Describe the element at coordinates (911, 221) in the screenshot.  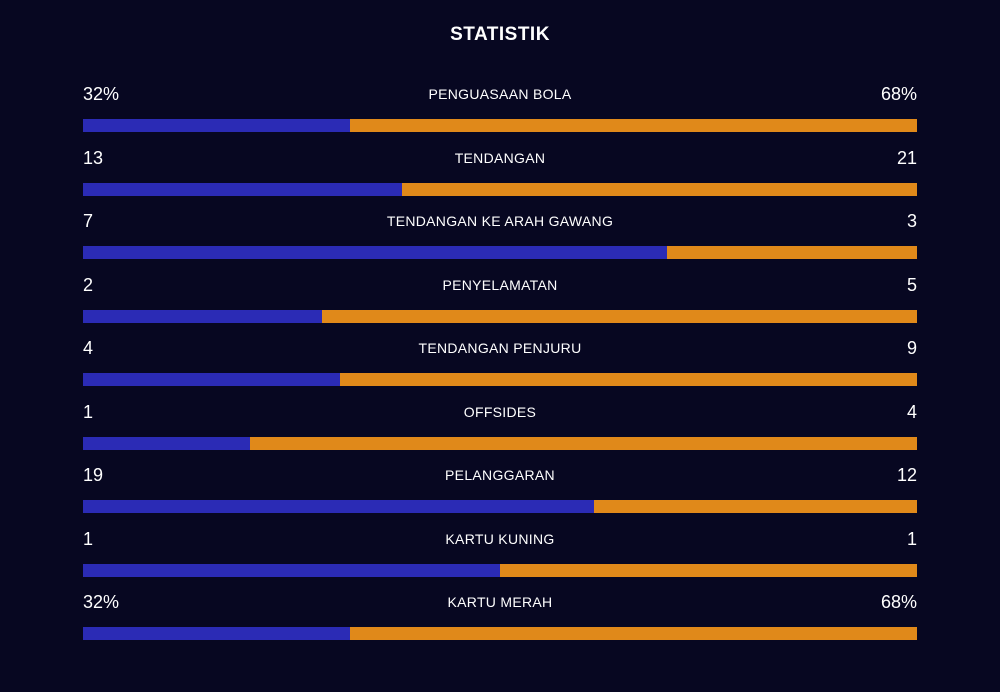
I see `away-value: 3` at that location.